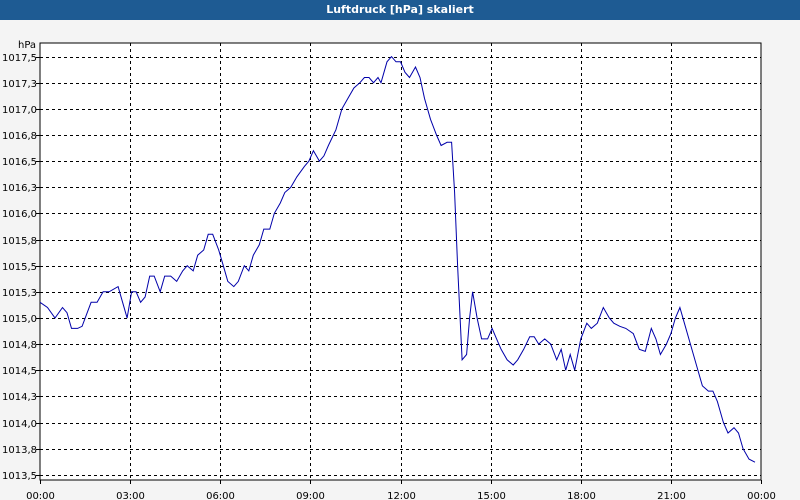 The image size is (800, 500). What do you see at coordinates (19, 188) in the screenshot?
I see `y-tick-label: 1016,3` at bounding box center [19, 188].